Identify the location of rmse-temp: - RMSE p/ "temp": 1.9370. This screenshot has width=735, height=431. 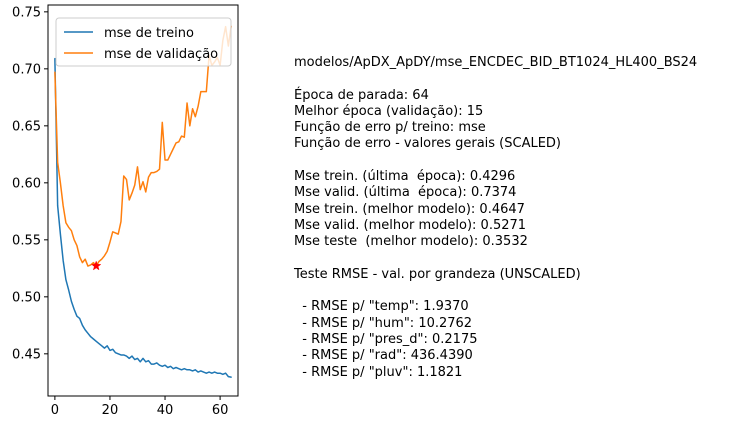
(381, 307).